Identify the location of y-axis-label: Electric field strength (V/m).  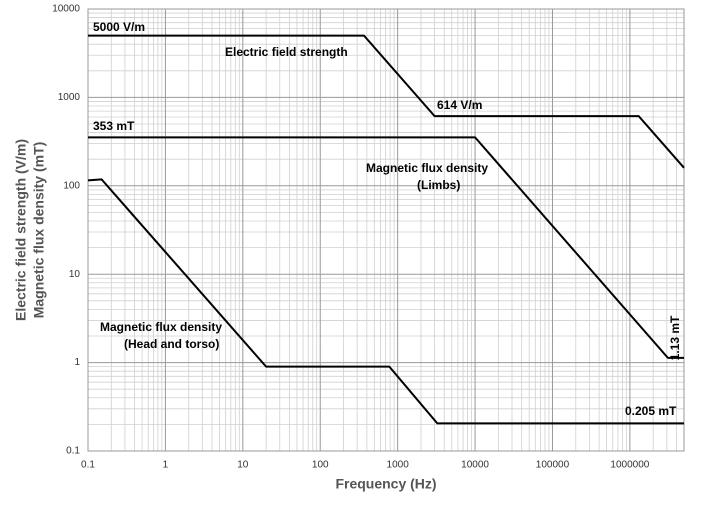
(21, 230).